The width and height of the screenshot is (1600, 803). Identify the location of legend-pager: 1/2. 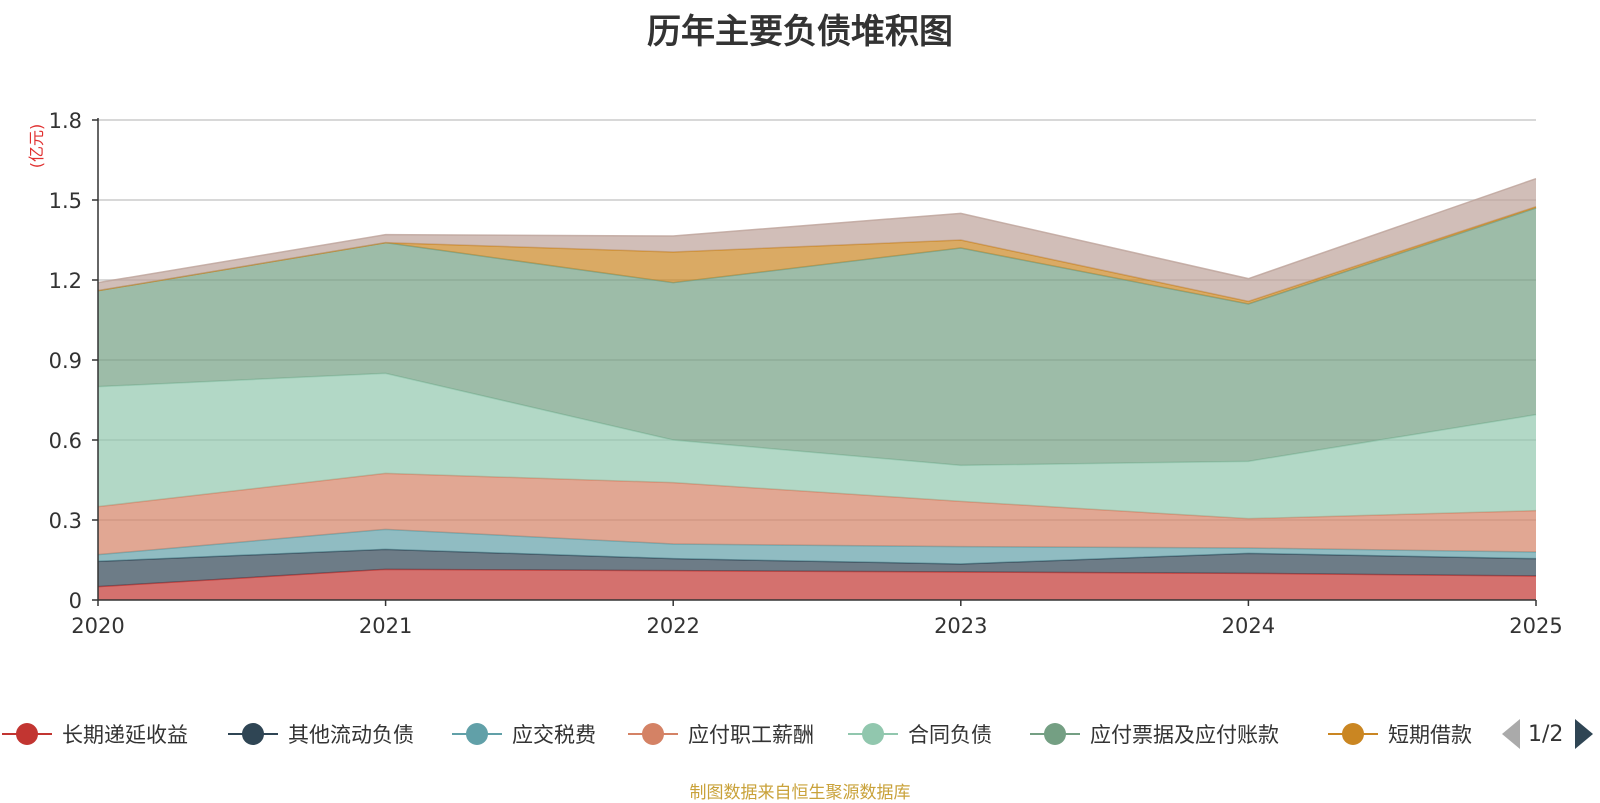
(1548, 734).